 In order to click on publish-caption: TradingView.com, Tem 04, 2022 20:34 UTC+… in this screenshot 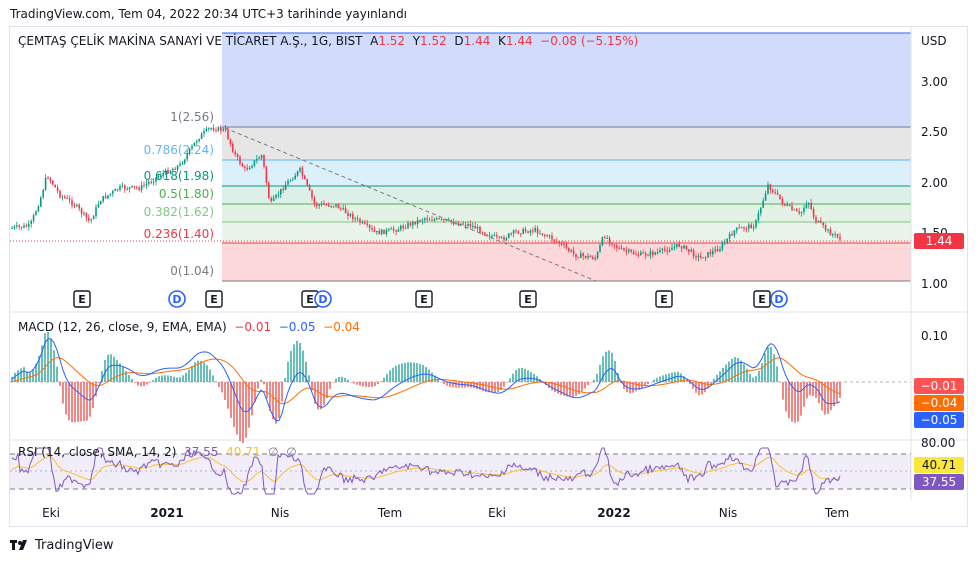, I will do `click(209, 14)`.